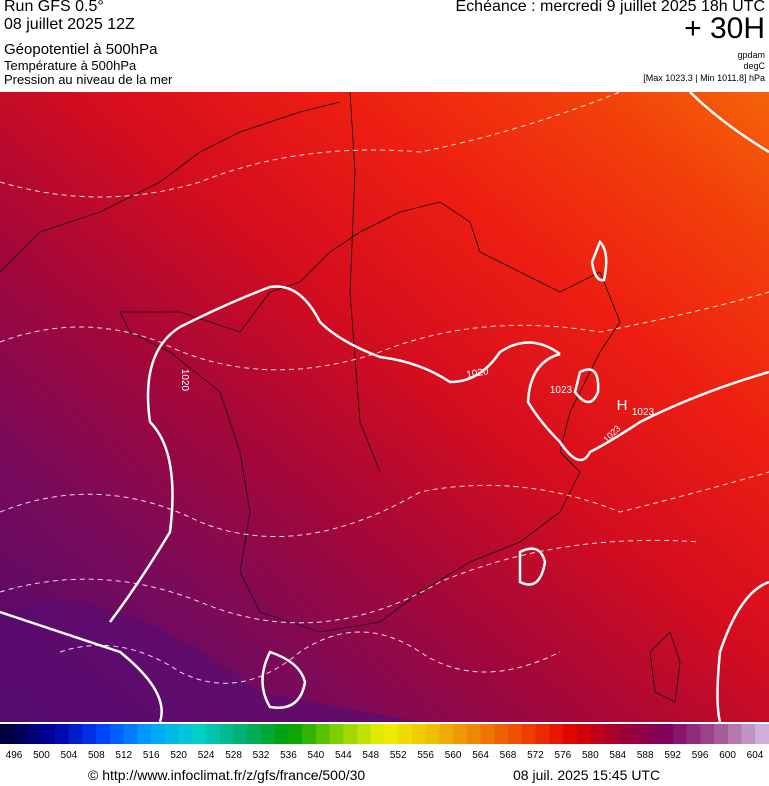  I want to click on lead-time: + 30H, so click(724, 28).